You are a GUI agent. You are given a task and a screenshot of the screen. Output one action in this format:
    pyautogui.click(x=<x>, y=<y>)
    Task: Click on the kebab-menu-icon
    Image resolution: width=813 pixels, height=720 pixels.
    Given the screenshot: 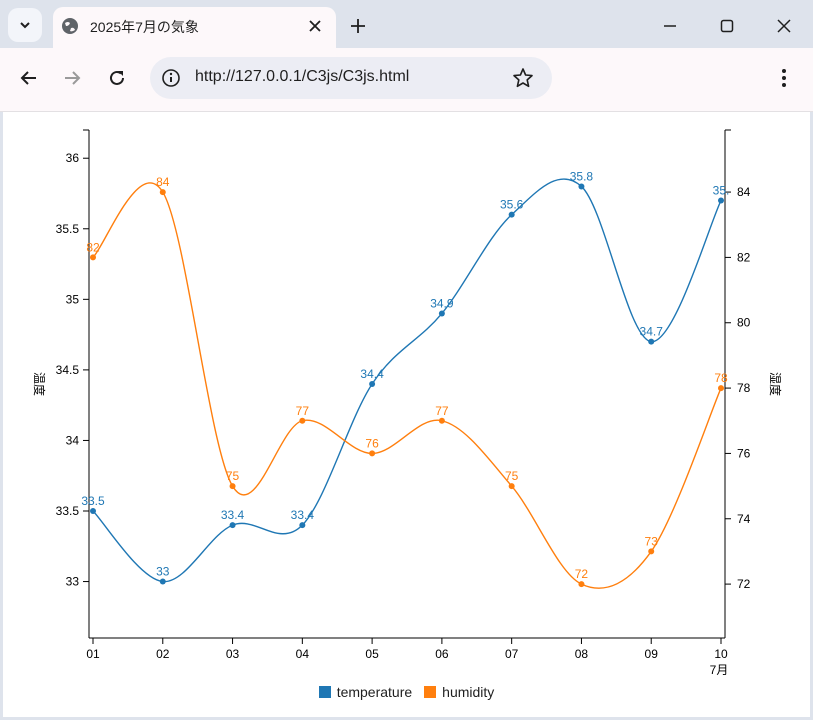 What is the action you would take?
    pyautogui.click(x=784, y=78)
    